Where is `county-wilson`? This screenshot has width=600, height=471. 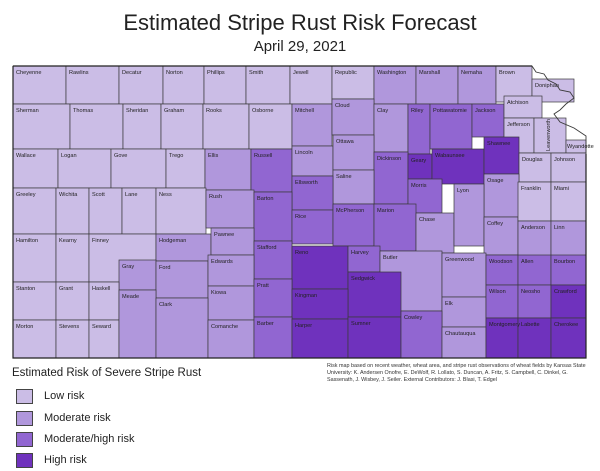
county-wilson is located at coordinates (502, 301).